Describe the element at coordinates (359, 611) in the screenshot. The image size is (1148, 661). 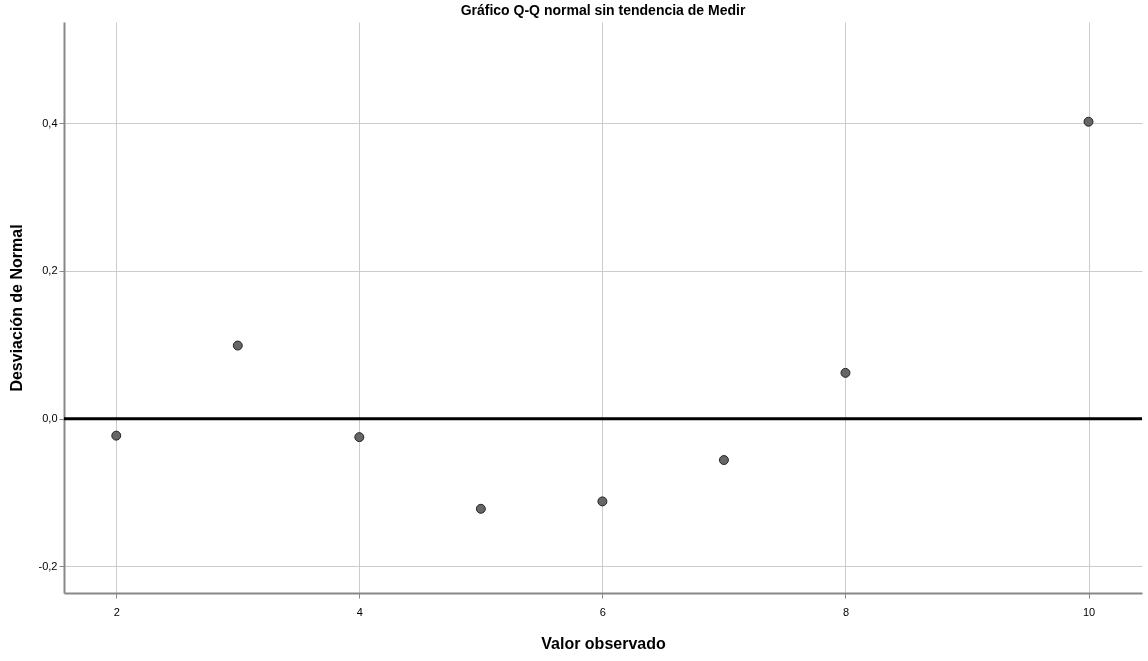
I see `x-tick-label: 4` at that location.